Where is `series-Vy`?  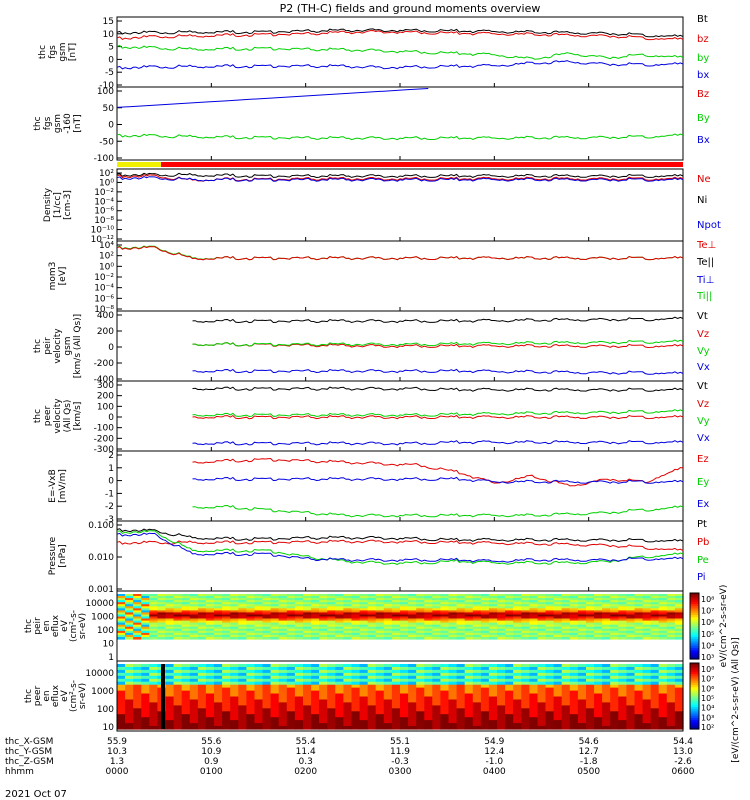 series-Vy is located at coordinates (438, 413).